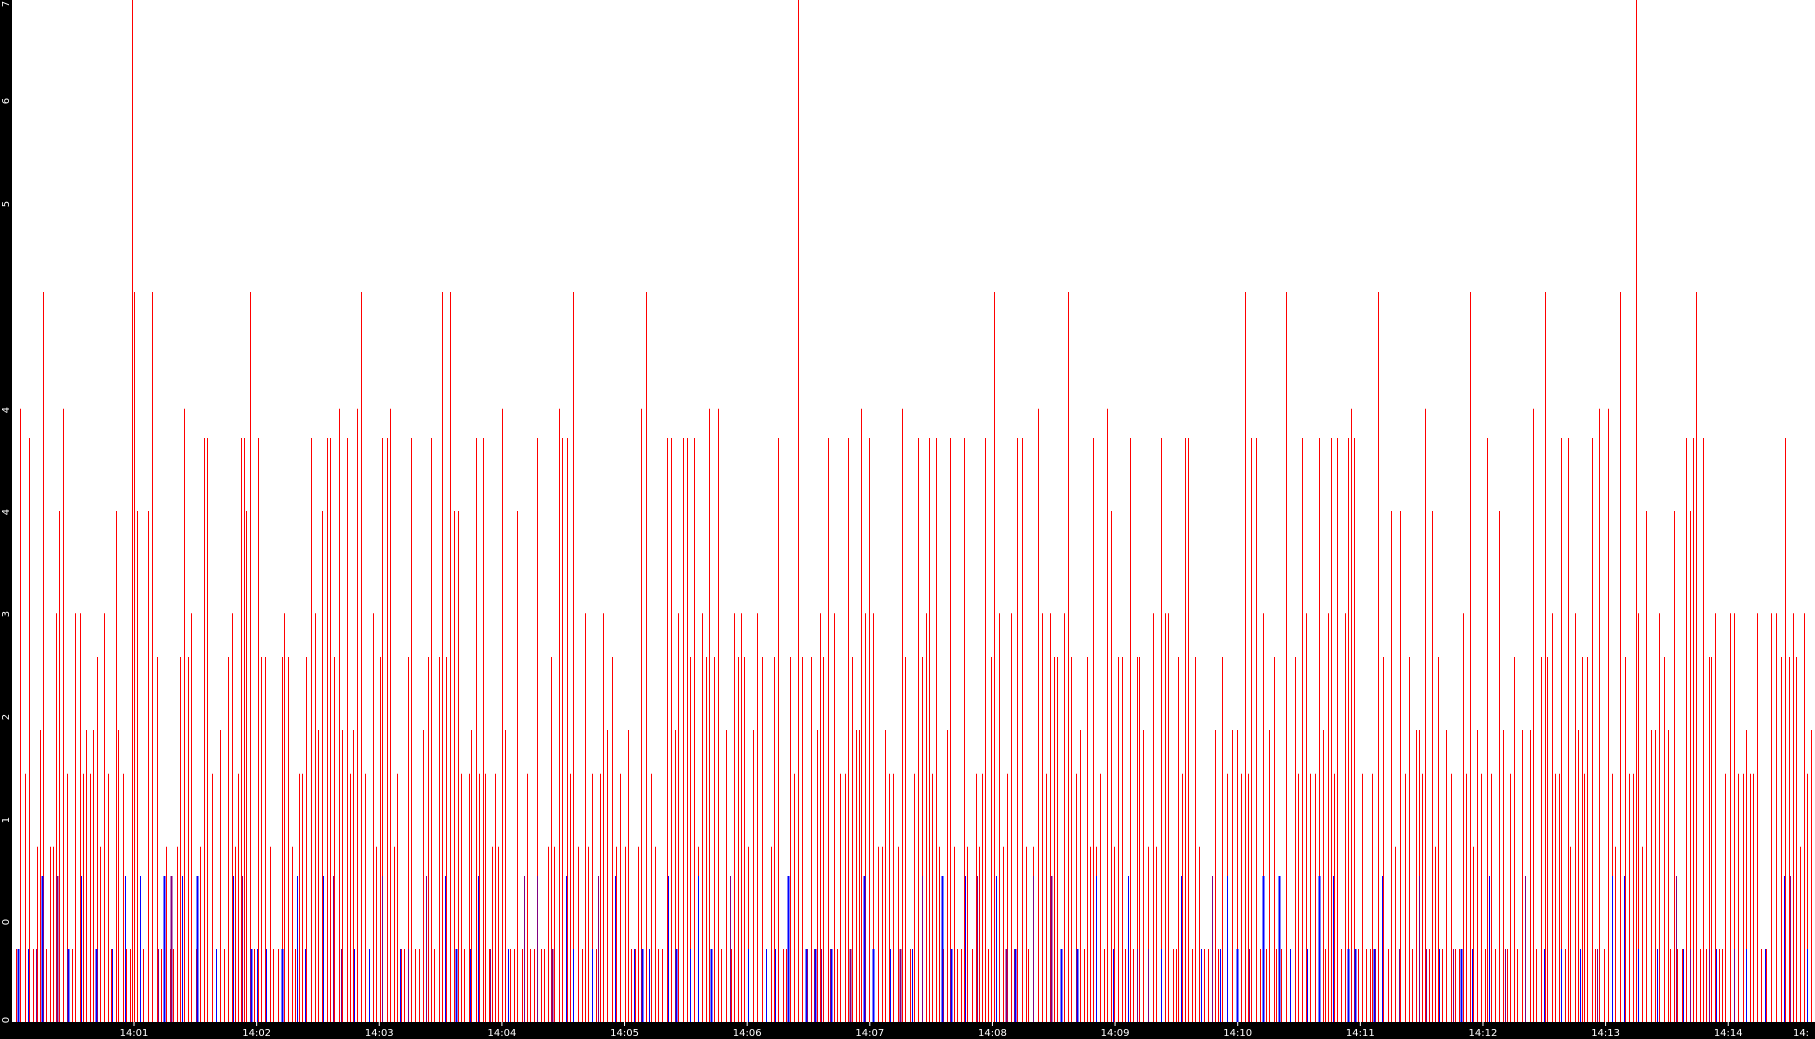 This screenshot has height=1039, width=1815. I want to click on x-tick-label: 14:06, so click(747, 1033).